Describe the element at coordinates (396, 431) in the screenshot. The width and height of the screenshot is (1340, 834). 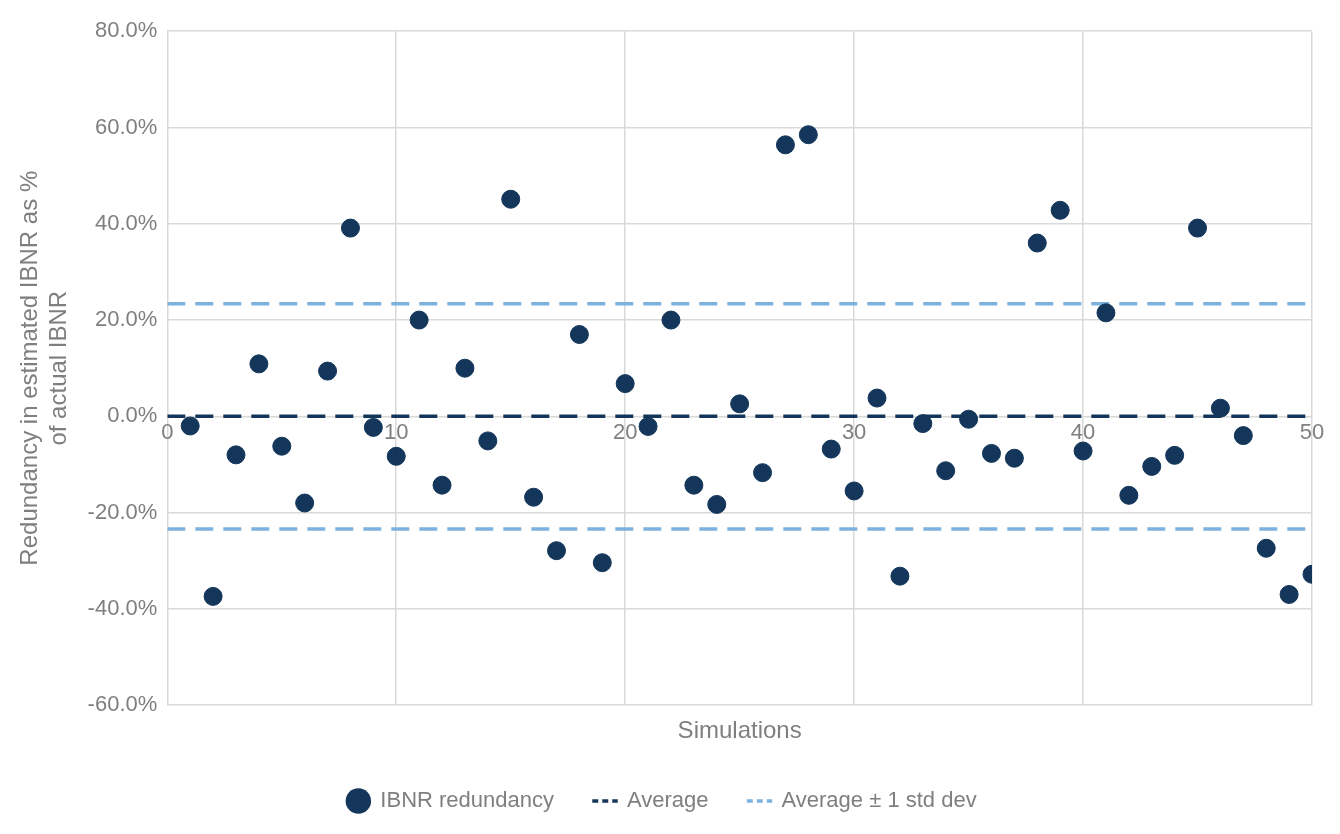
I see `x-tick-label: 10` at that location.